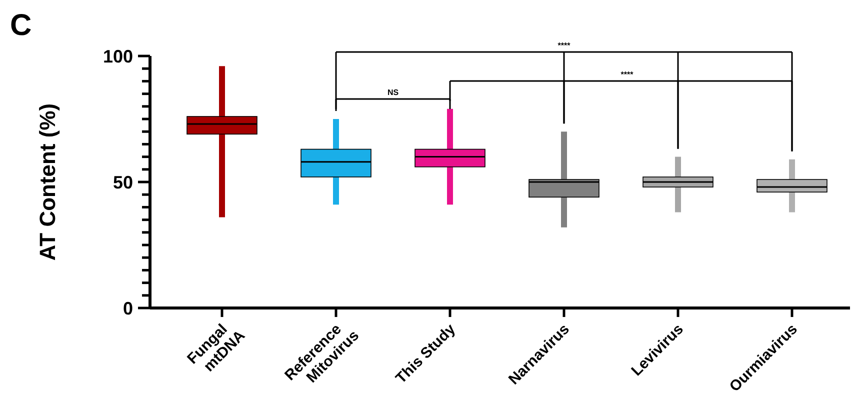  Describe the element at coordinates (393, 92) in the screenshot. I see `annotation: NS` at that location.